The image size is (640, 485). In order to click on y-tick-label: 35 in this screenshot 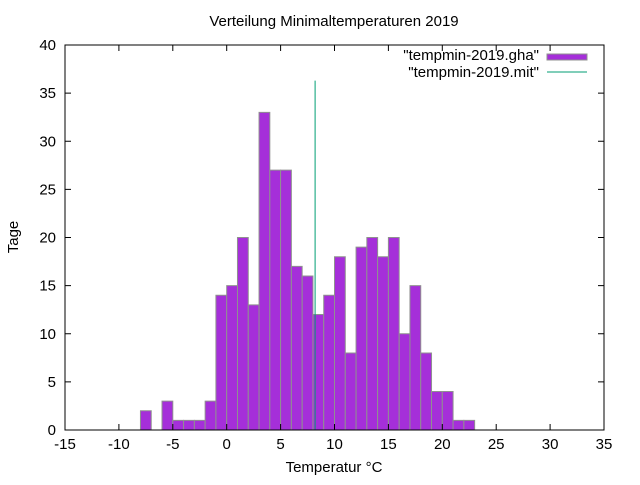, I will do `click(47, 93)`.